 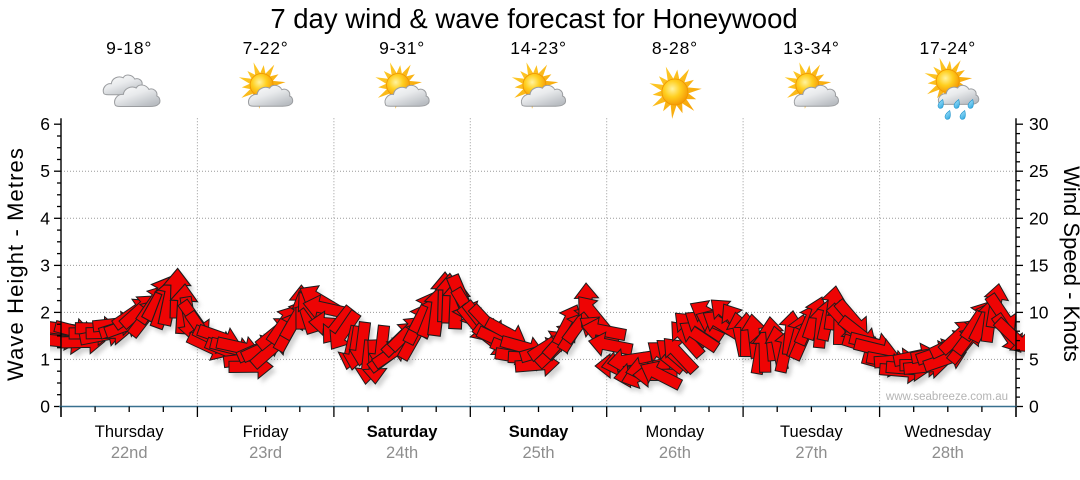 I want to click on svg-text: 15, so click(x=1038, y=265).